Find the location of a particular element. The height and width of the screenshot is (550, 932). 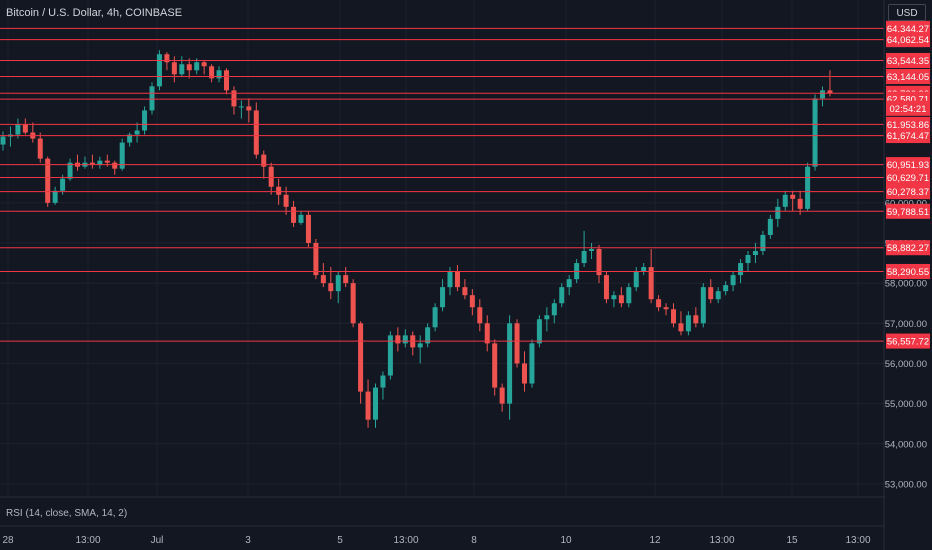

price-tick-label: 53,000.00 is located at coordinates (906, 484).